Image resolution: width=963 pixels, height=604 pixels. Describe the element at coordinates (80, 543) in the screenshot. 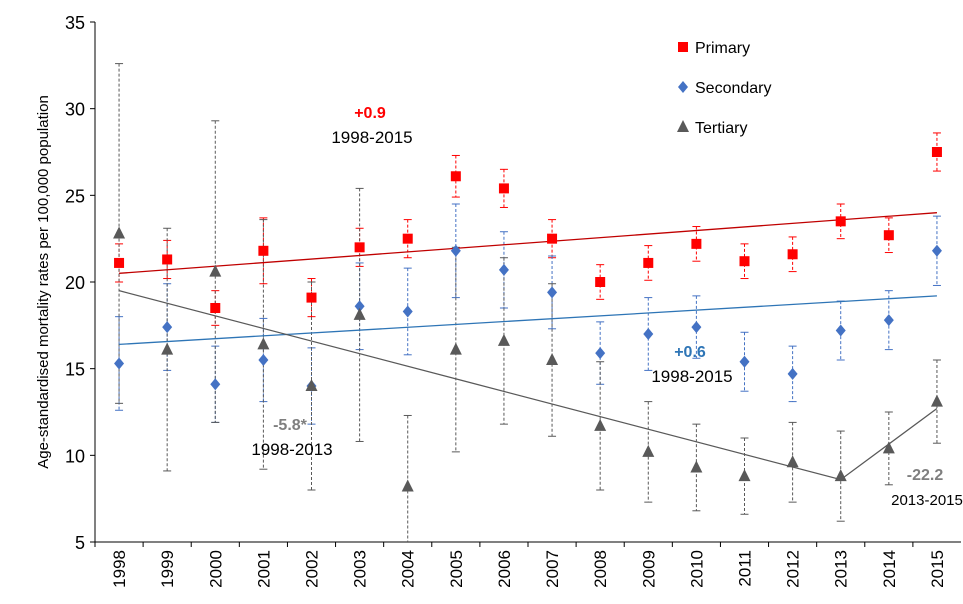

I see `y-tick-label: 5` at that location.